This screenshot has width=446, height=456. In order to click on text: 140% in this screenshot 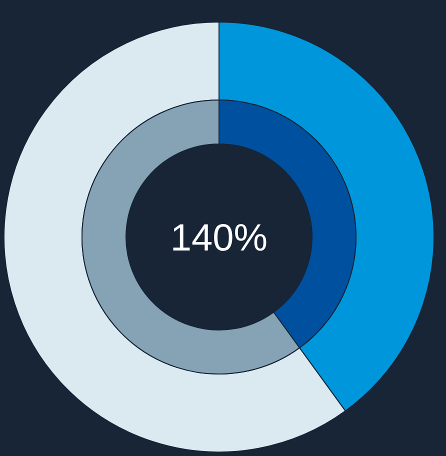, I will do `click(219, 238)`.